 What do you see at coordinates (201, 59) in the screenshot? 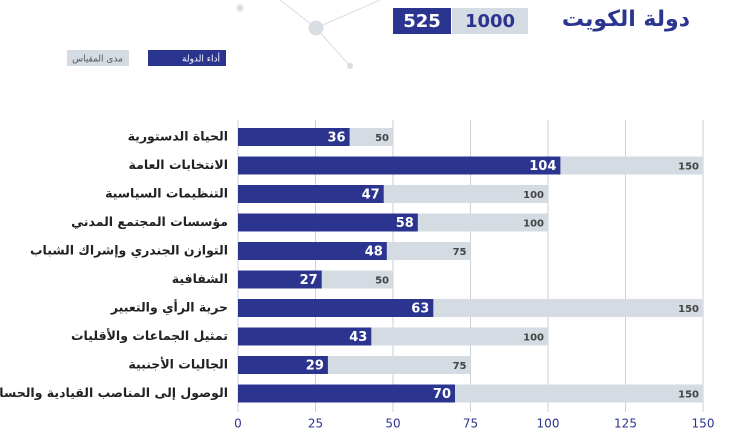
I see `legend-label: أداء الدولة` at bounding box center [201, 59].